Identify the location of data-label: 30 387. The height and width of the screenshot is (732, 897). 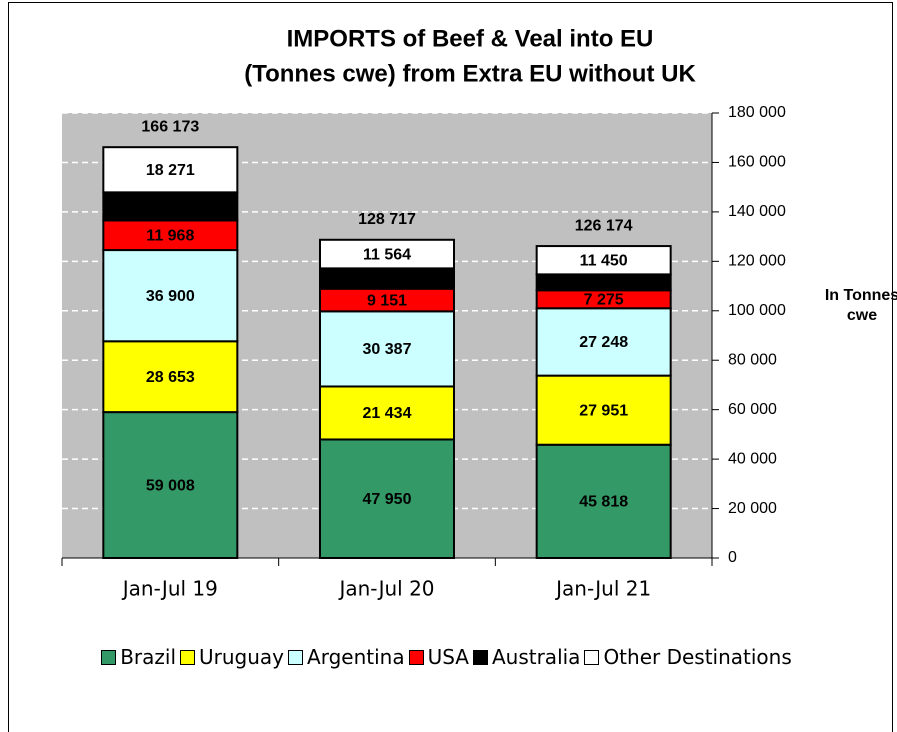
(387, 349).